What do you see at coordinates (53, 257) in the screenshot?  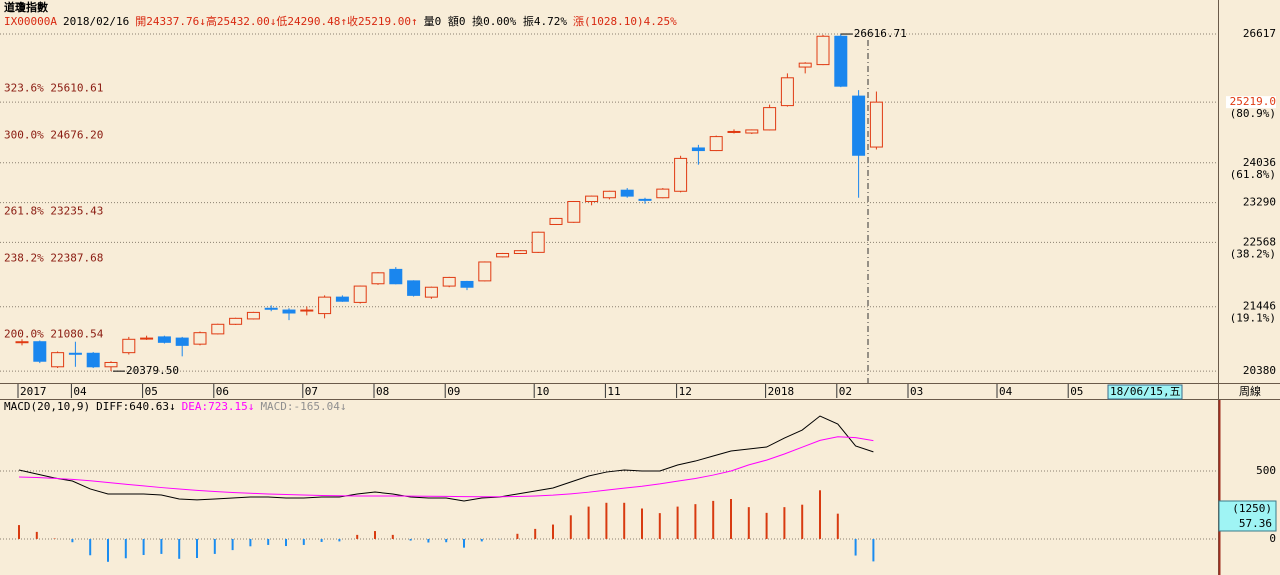 I see `fib-label: 238.2% 22387.68` at bounding box center [53, 257].